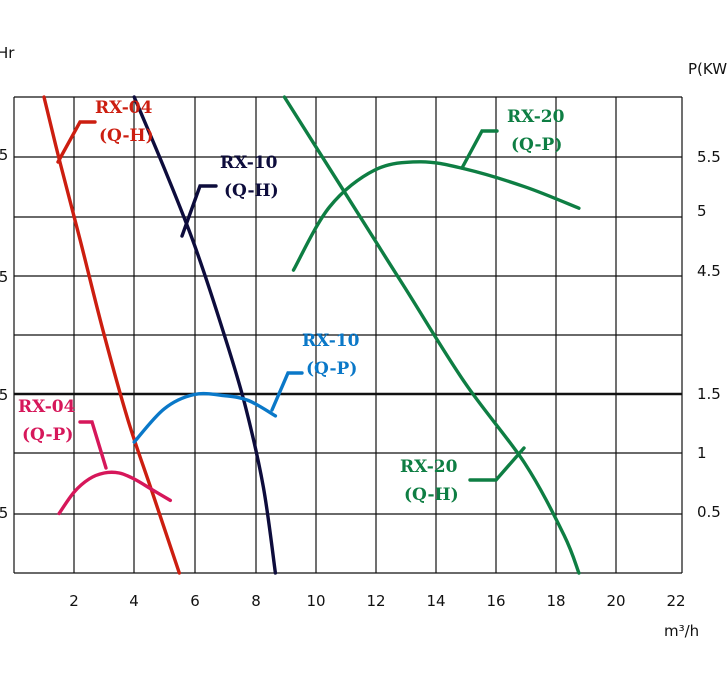 This screenshot has width=727, height=696. What do you see at coordinates (615, 601) in the screenshot?
I see `x-tick-label: 20` at bounding box center [615, 601].